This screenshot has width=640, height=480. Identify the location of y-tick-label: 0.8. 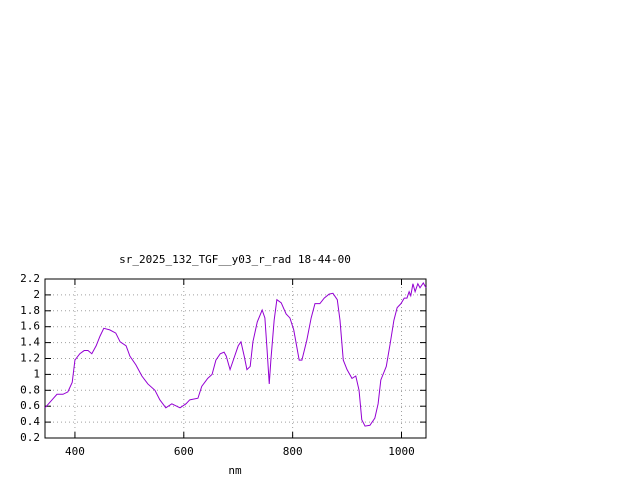
(30, 389).